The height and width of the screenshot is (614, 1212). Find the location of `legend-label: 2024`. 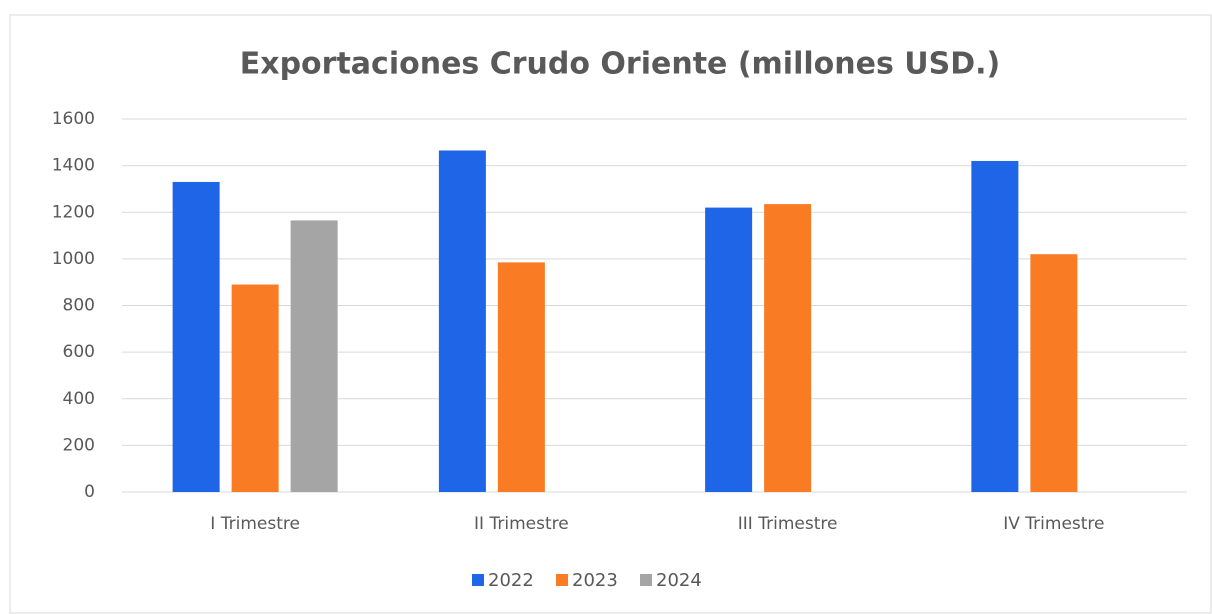

legend-label: 2024 is located at coordinates (679, 580).